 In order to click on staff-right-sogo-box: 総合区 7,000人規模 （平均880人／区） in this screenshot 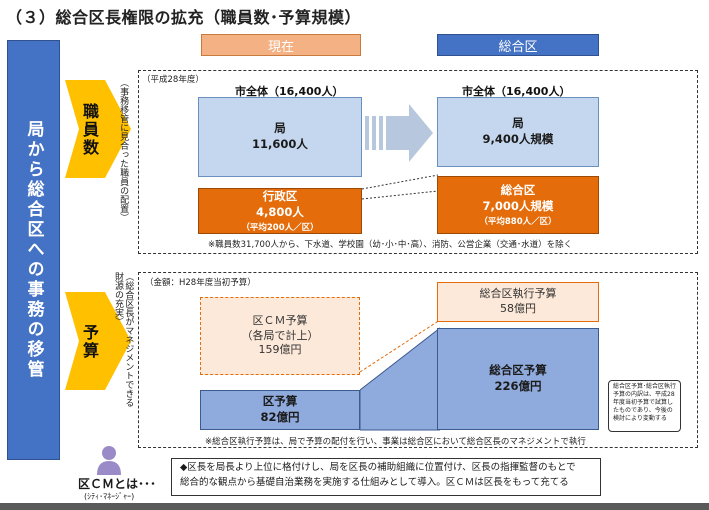, I will do `click(518, 205)`.